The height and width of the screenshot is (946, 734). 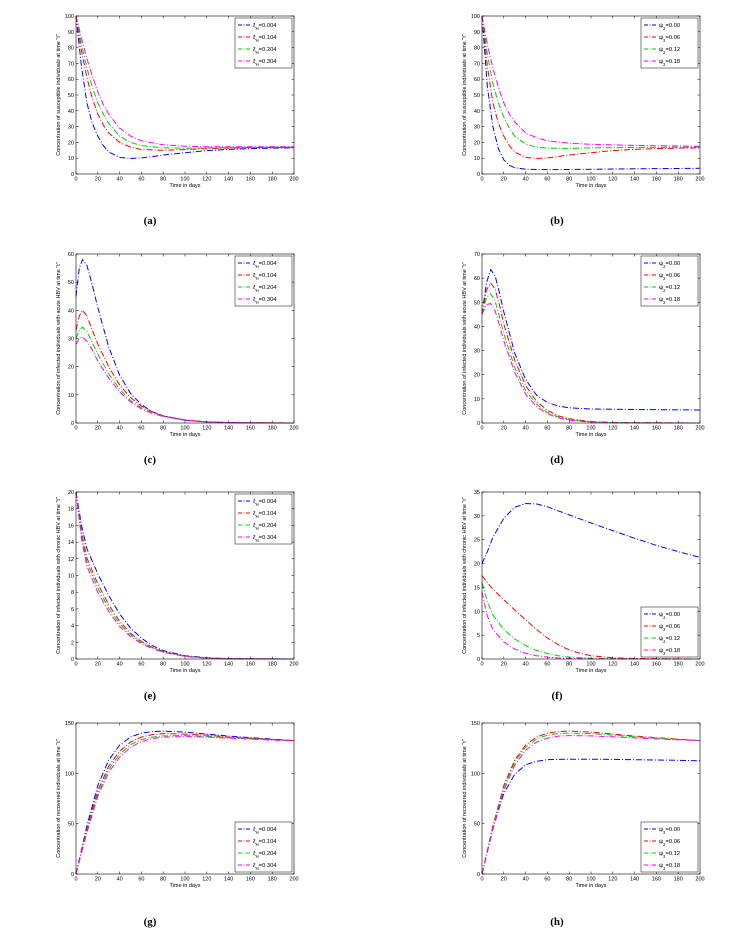 What do you see at coordinates (557, 221) in the screenshot?
I see `panel-label: (b)` at bounding box center [557, 221].